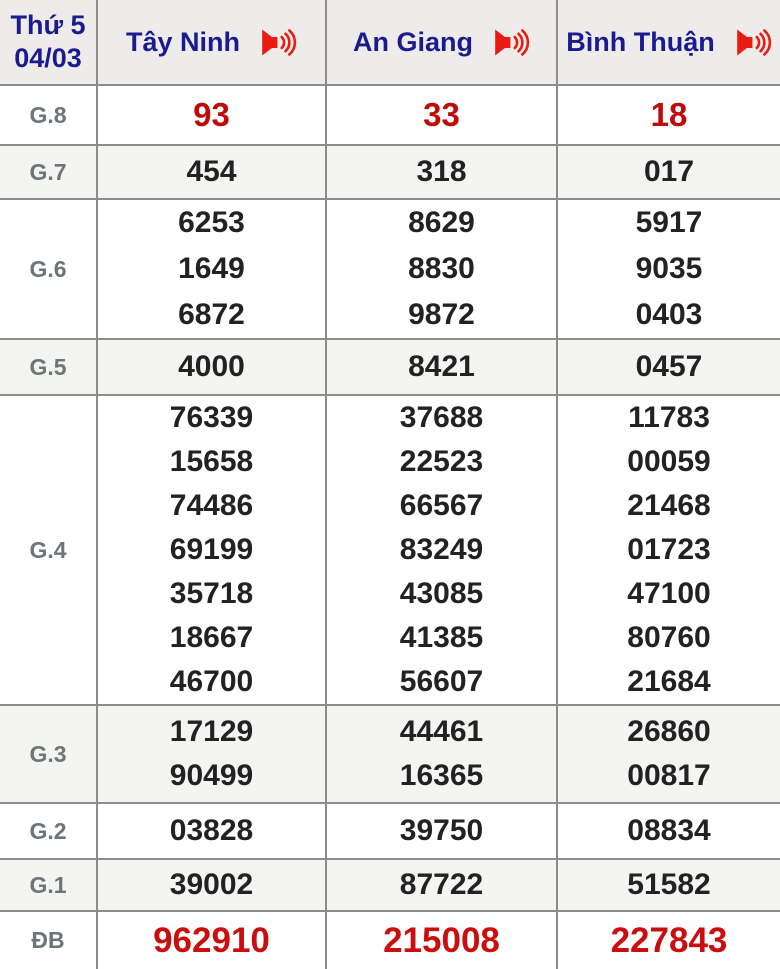  What do you see at coordinates (211, 172) in the screenshot?
I see `result-cell: 454` at bounding box center [211, 172].